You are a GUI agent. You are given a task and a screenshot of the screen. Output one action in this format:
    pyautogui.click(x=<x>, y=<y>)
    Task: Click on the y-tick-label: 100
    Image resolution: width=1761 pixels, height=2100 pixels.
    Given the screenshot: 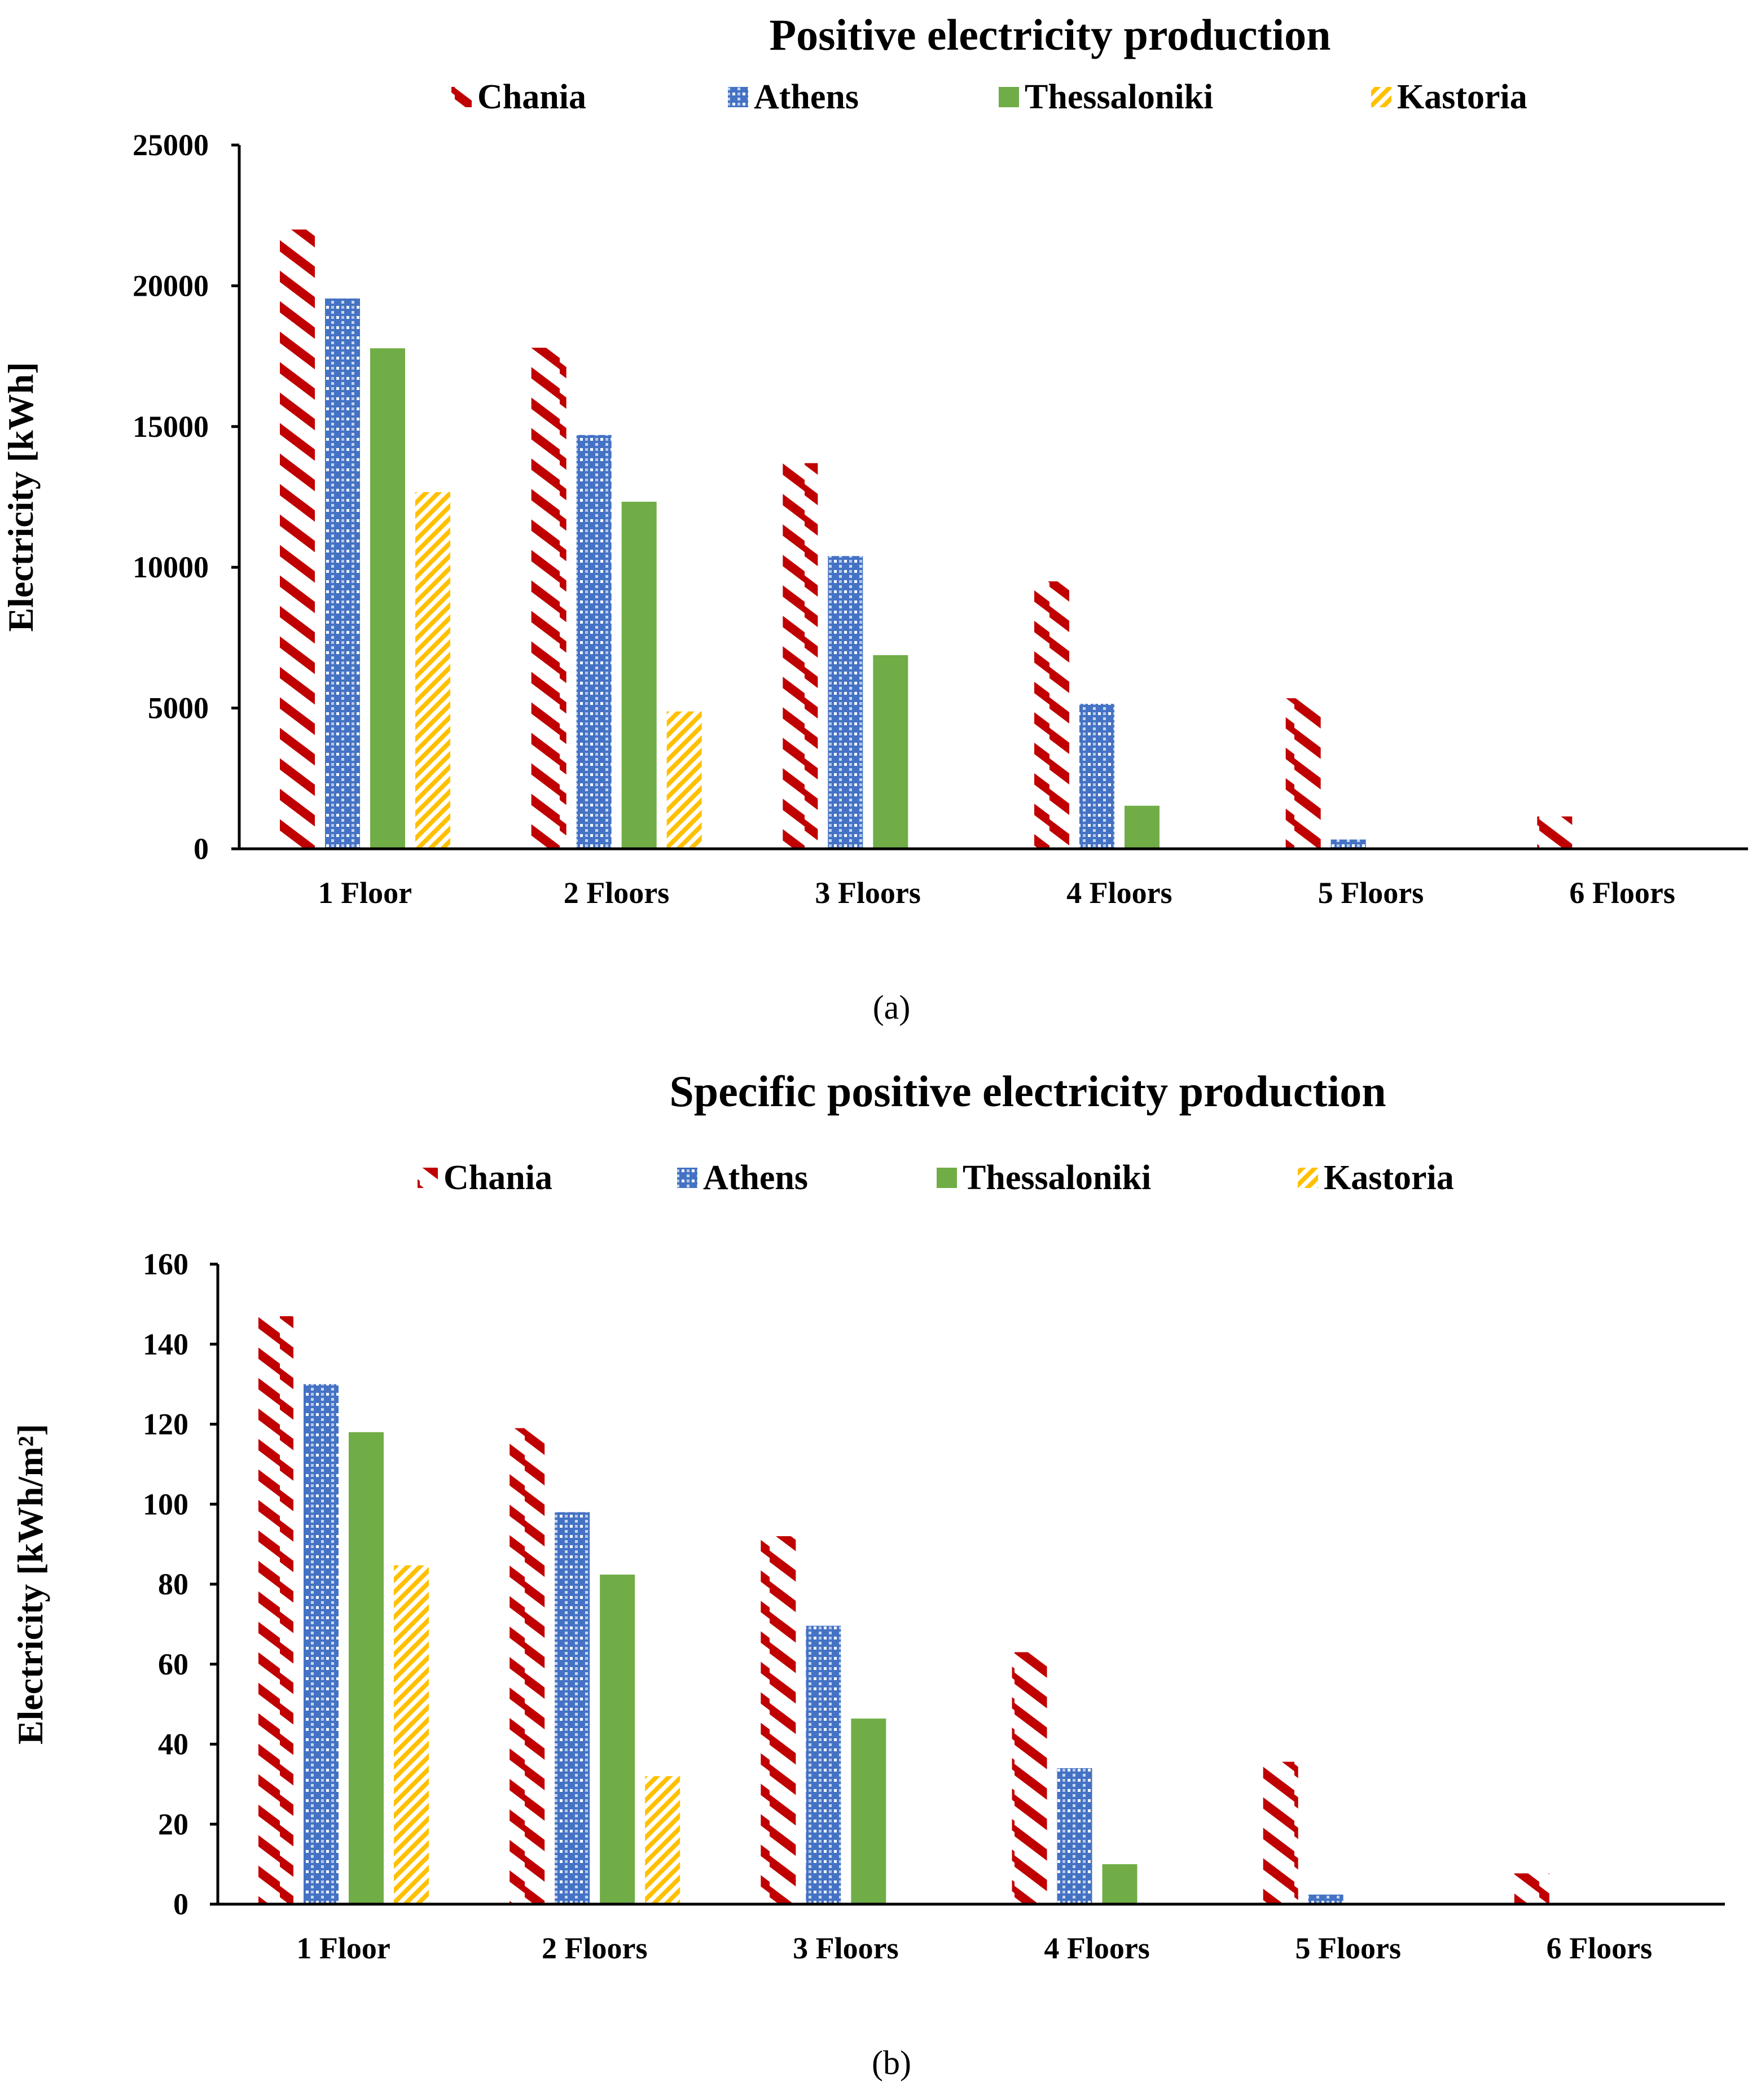 What is the action you would take?
    pyautogui.click(x=165, y=1504)
    